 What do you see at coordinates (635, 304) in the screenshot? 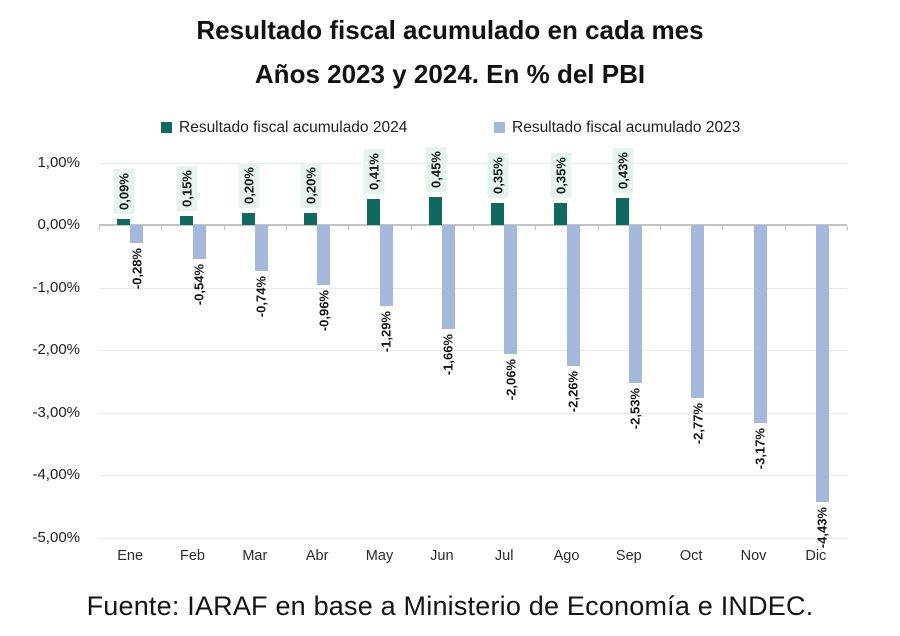
I see `bar-2023-sep` at bounding box center [635, 304].